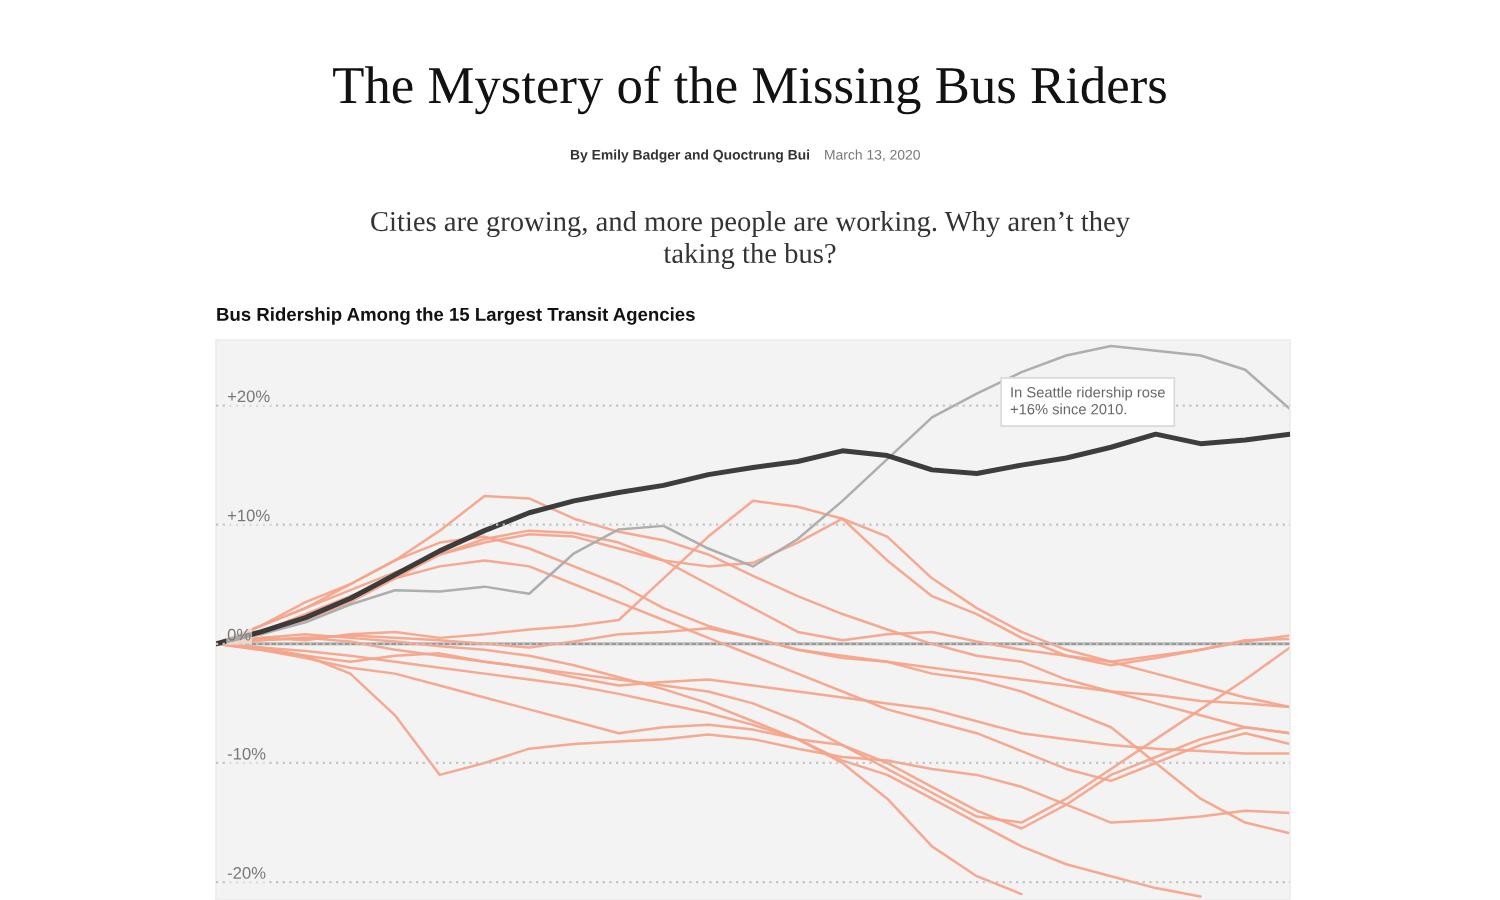 This screenshot has width=1500, height=900. What do you see at coordinates (456, 316) in the screenshot?
I see `text: Bus Ridership Among the 15 Largest Transit Agencies` at bounding box center [456, 316].